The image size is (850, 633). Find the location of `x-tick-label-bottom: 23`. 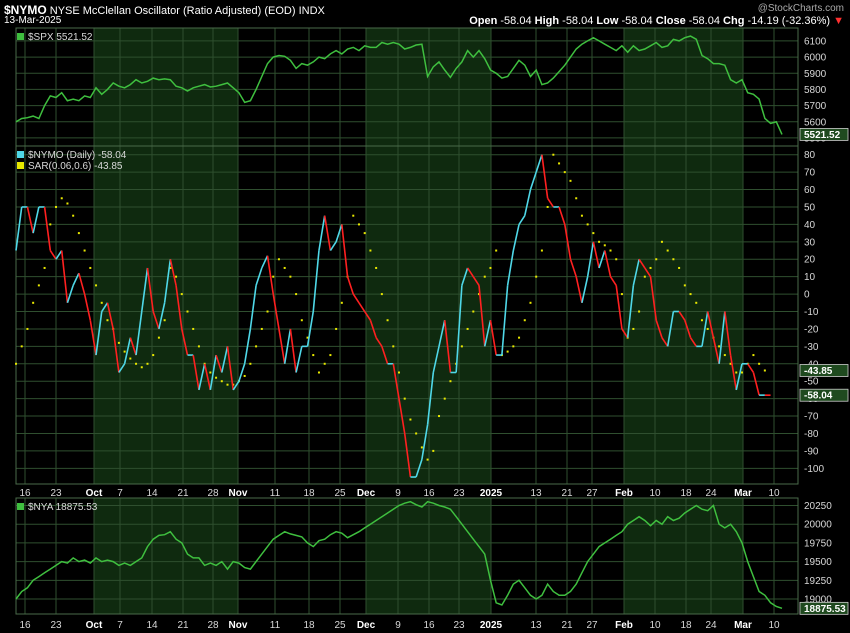

x-tick-label-bottom: 23 is located at coordinates (459, 625).